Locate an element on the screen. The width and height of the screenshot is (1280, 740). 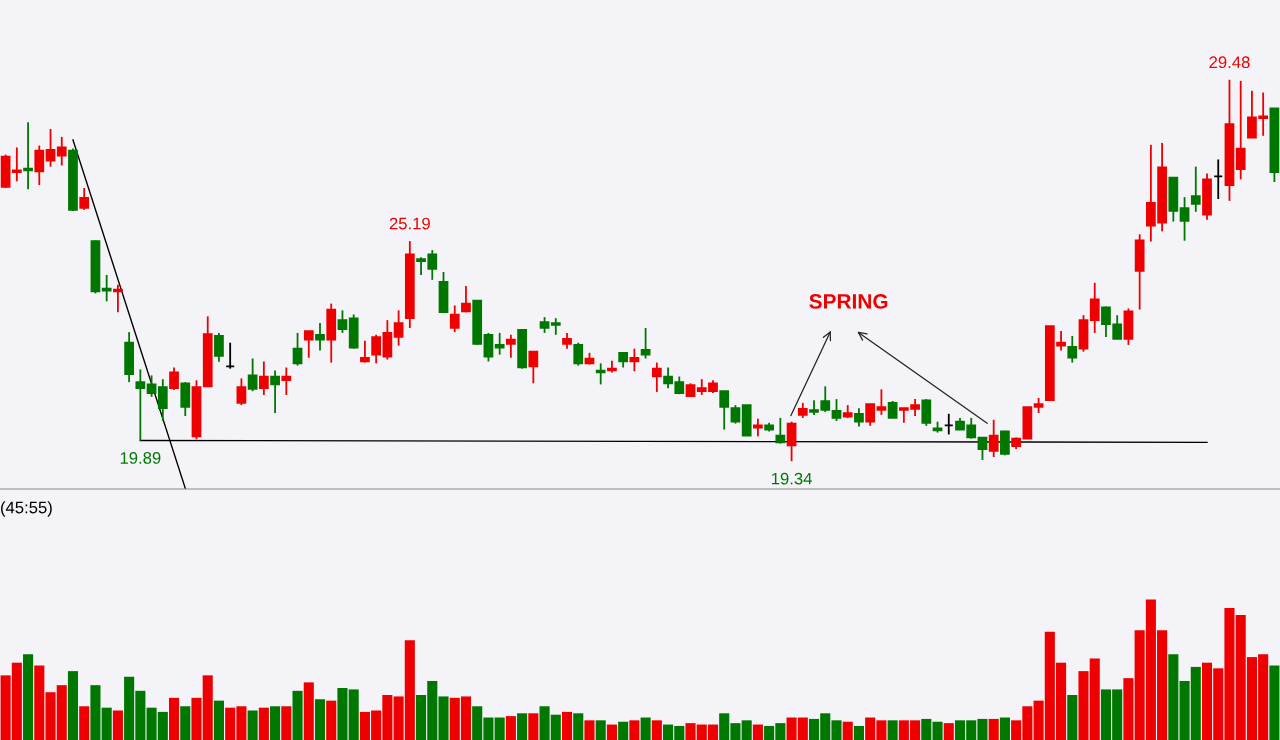
annotation: 19.89 is located at coordinates (140, 458).